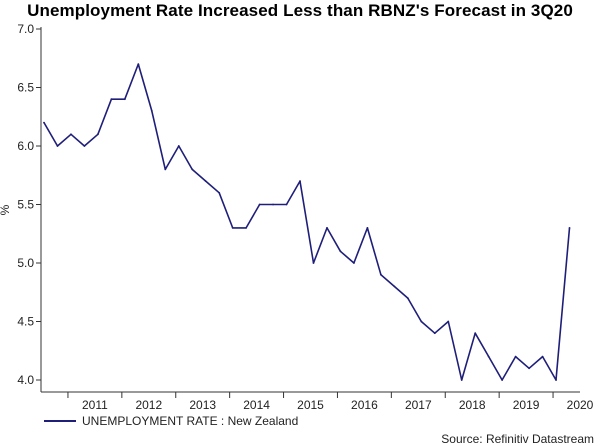  Describe the element at coordinates (310, 405) in the screenshot. I see `x-tick-label: 2015` at that location.